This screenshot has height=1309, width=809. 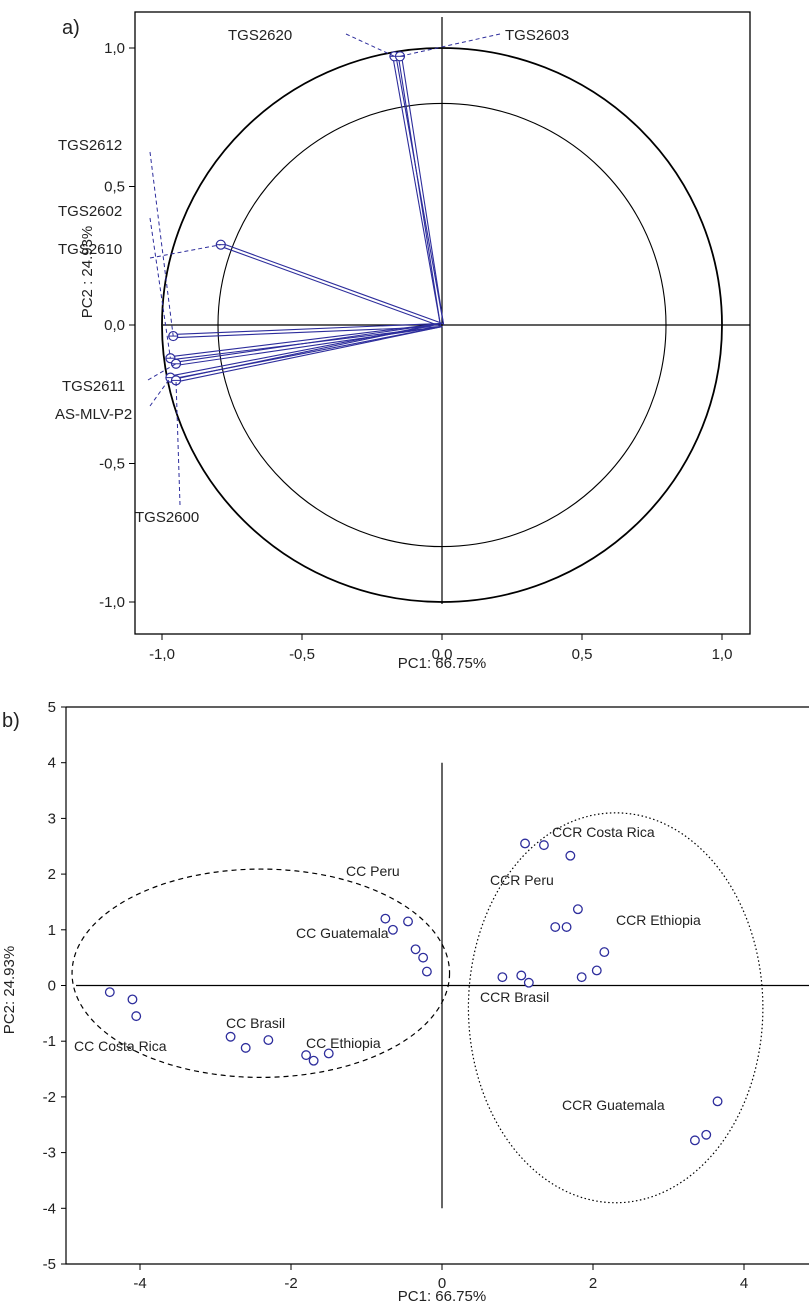 I want to click on panel-b-ytick-label: 2, so click(x=52, y=874).